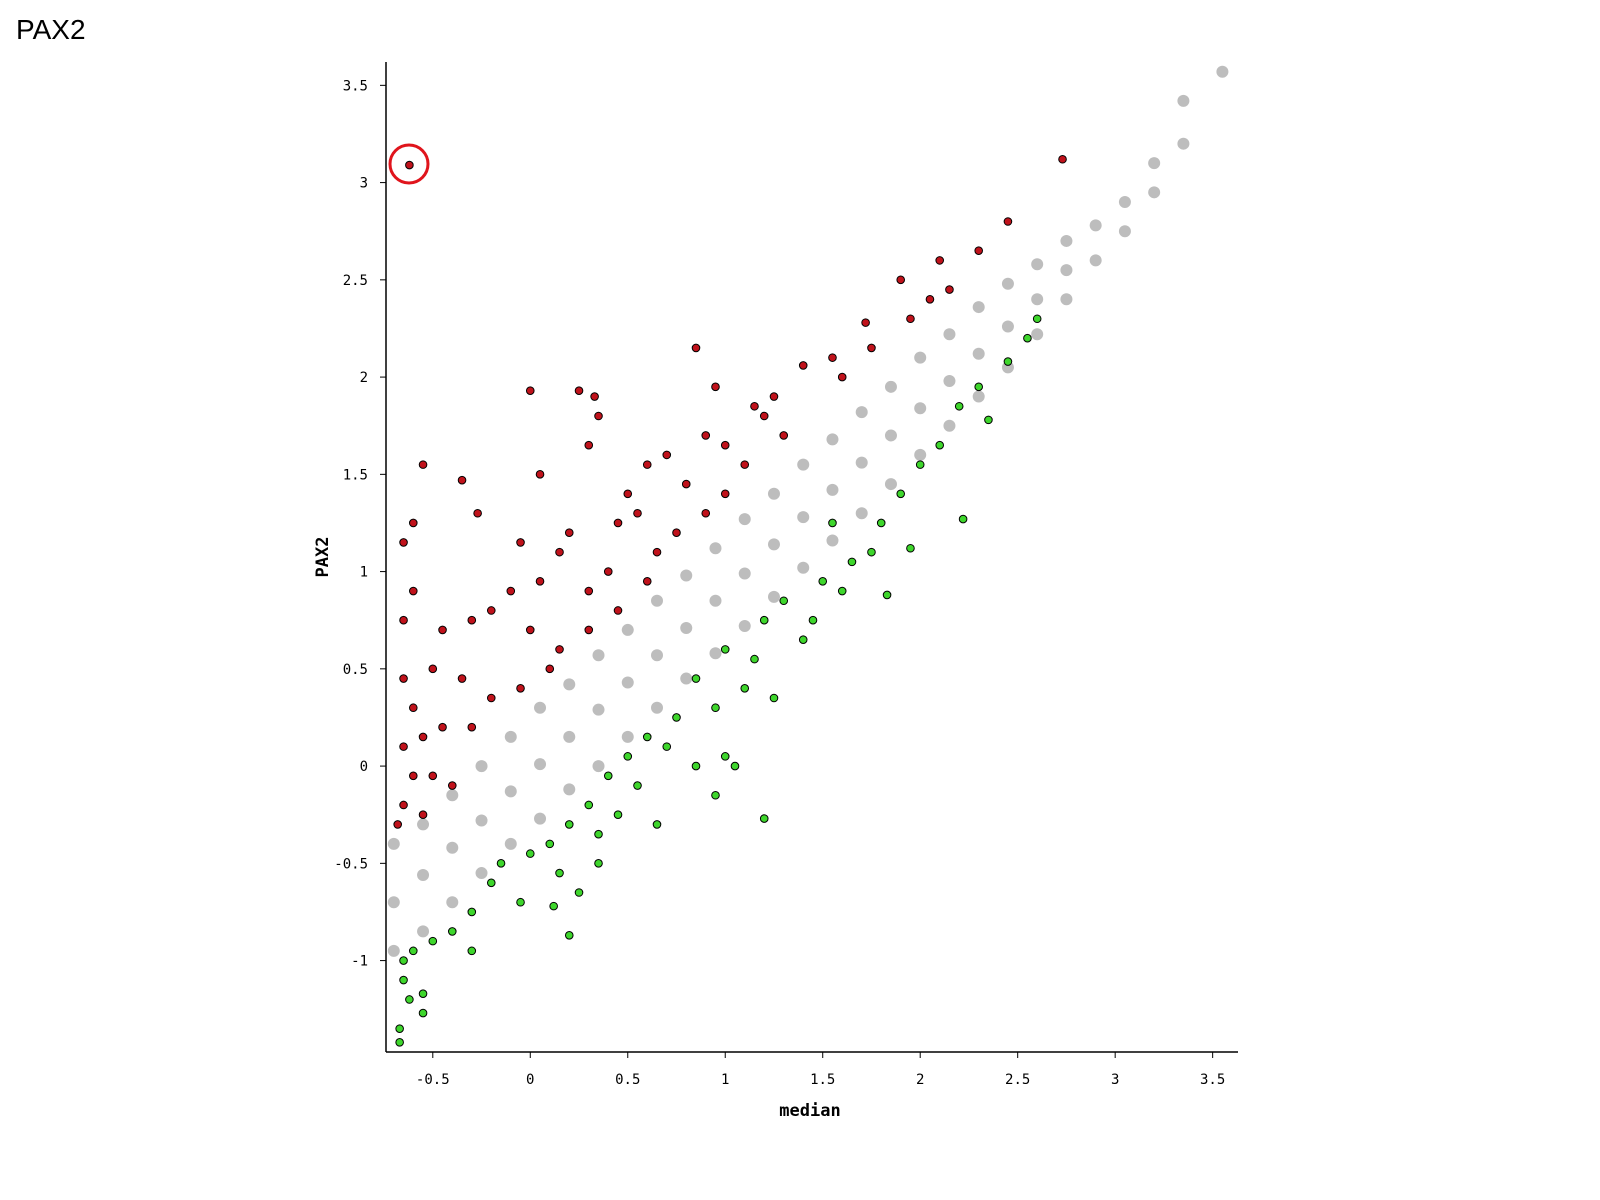 This screenshot has height=1200, width=1600. I want to click on x-tick-label: 3, so click(1115, 1080).